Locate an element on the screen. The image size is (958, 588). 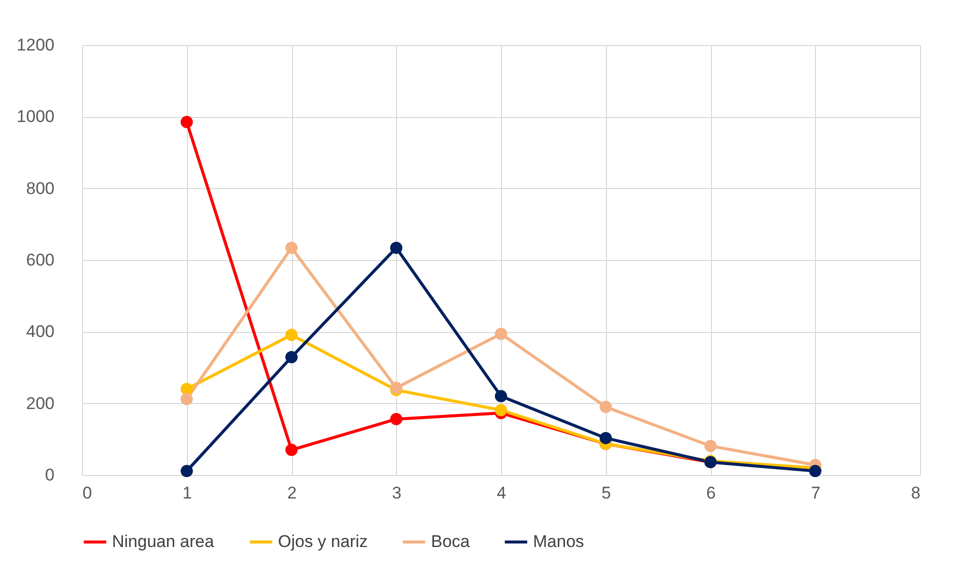
x-tick-label: 7 is located at coordinates (815, 493).